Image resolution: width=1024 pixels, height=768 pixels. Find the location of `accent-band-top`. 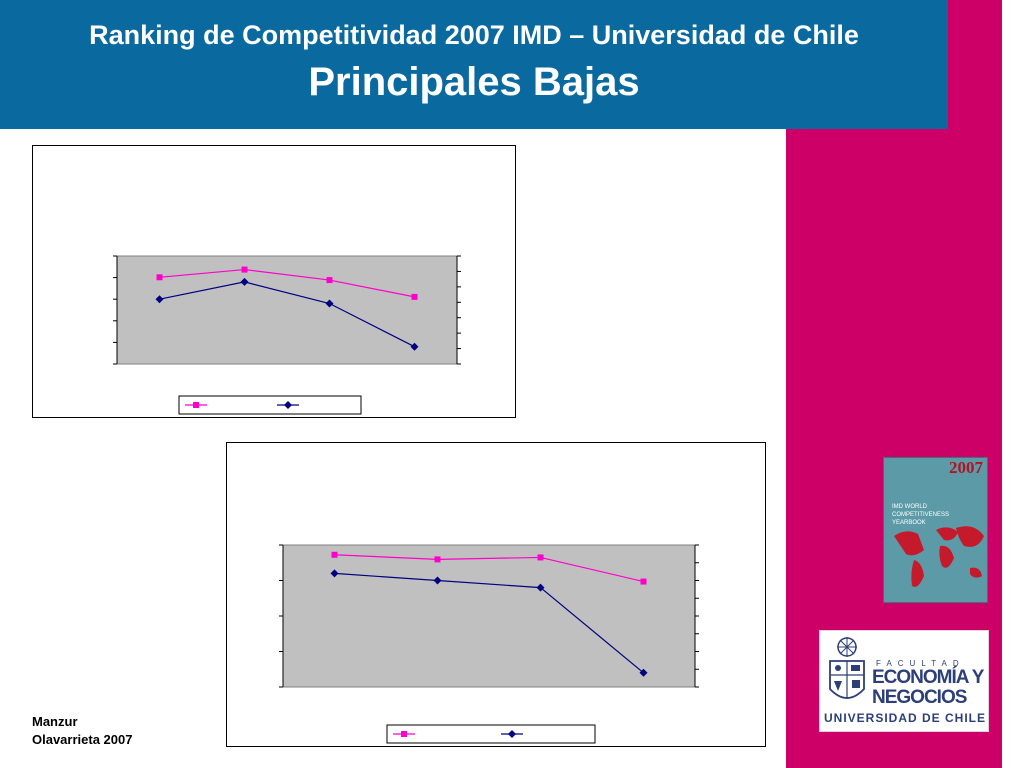

accent-band-top is located at coordinates (975, 64).